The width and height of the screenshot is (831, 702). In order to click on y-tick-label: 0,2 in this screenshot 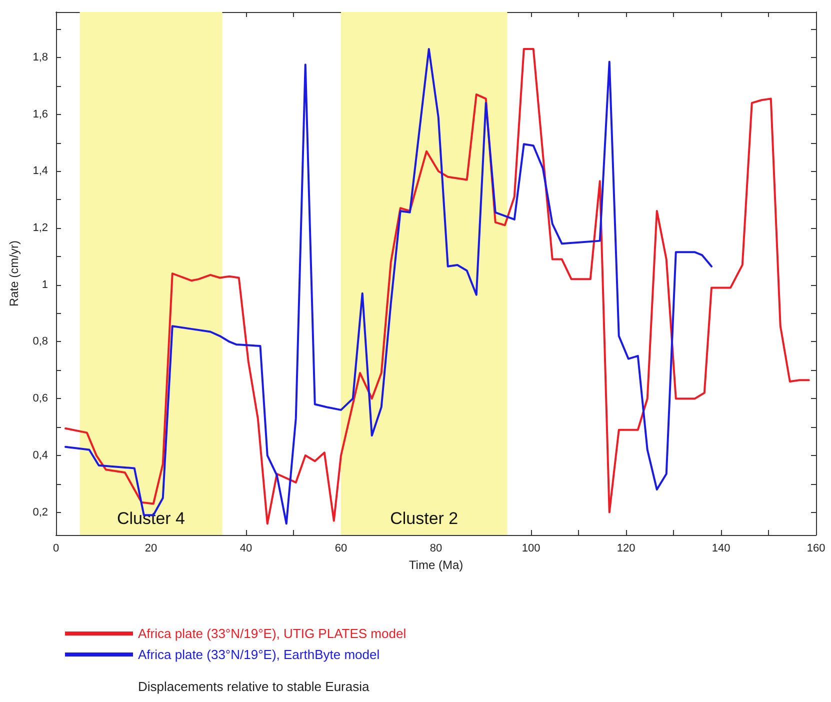, I will do `click(40, 512)`.